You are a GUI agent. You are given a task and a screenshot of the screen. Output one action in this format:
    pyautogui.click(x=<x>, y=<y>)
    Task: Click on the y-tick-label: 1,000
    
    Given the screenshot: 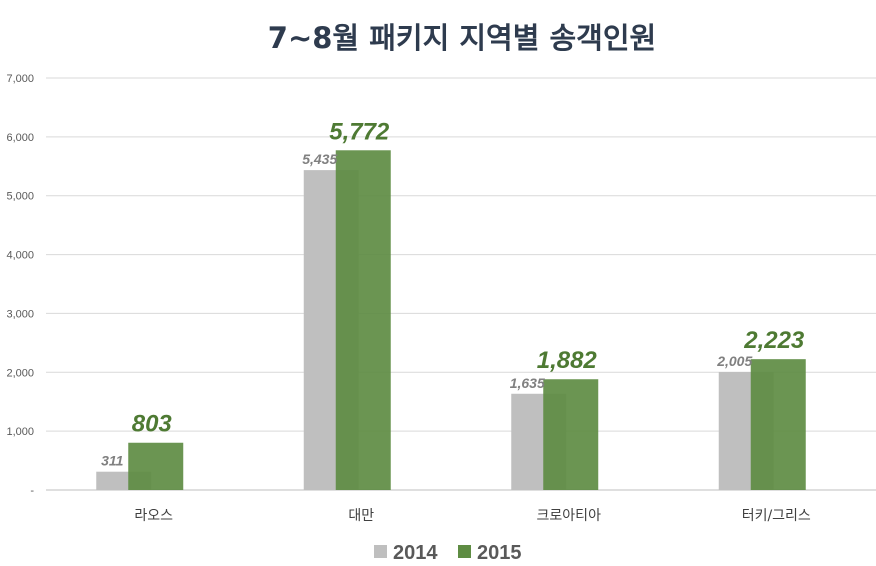 What is the action you would take?
    pyautogui.click(x=20, y=432)
    